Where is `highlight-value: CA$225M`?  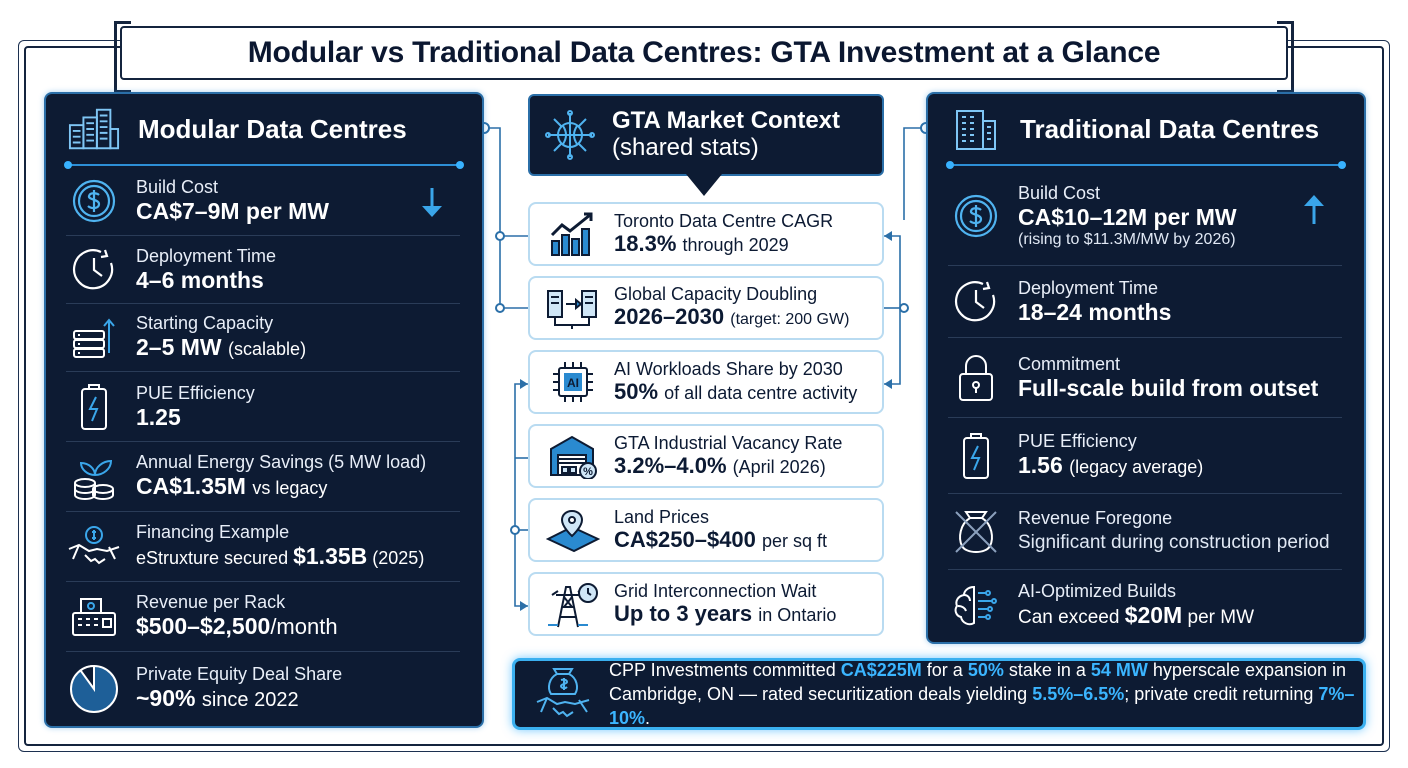 highlight-value: CA$225M is located at coordinates (881, 670).